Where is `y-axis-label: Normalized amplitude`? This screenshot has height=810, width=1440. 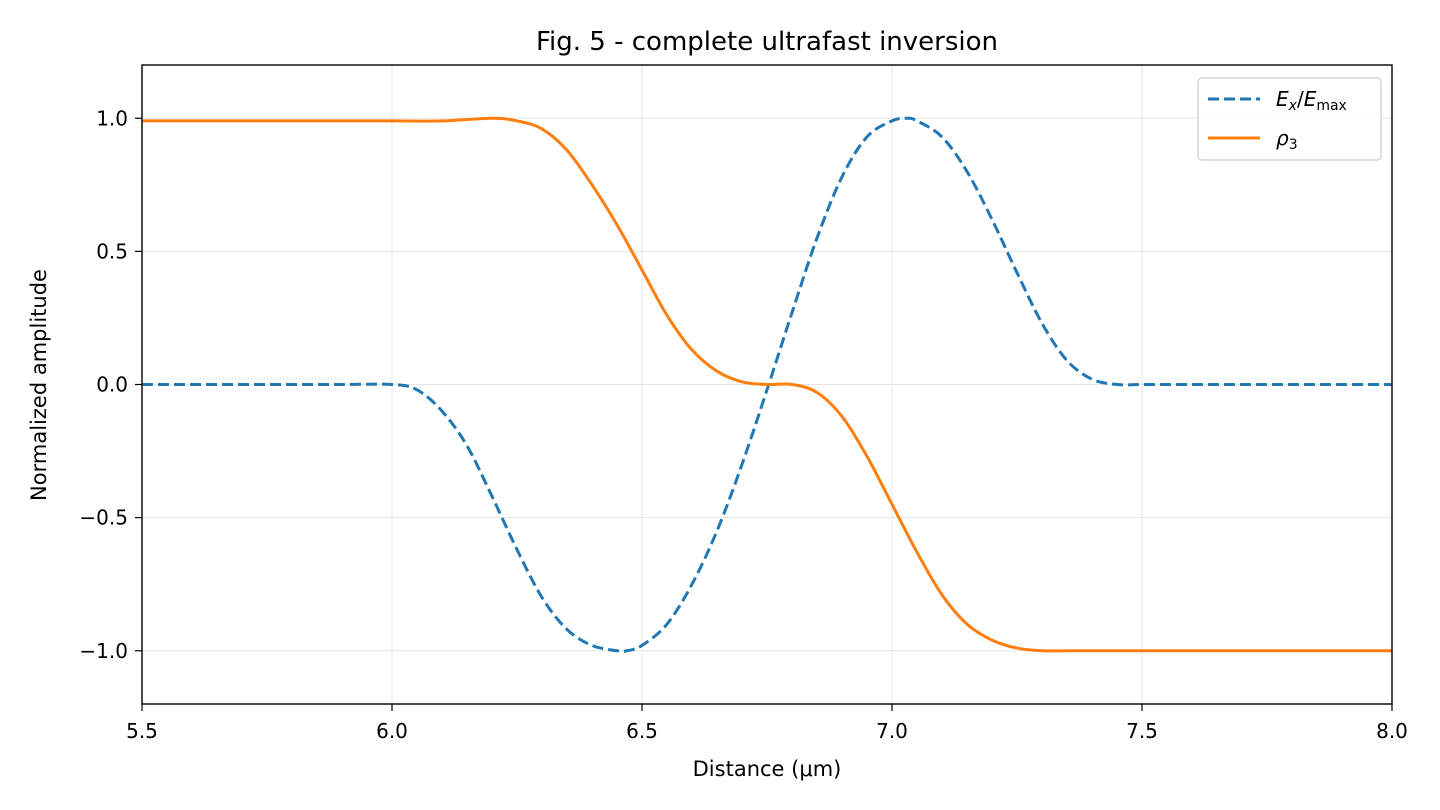
y-axis-label: Normalized amplitude is located at coordinates (39, 385).